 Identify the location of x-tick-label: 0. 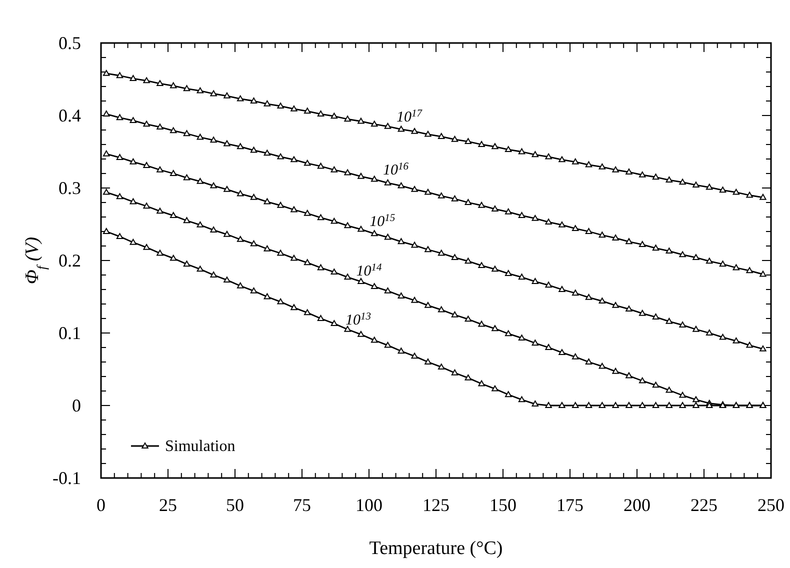
(101, 505).